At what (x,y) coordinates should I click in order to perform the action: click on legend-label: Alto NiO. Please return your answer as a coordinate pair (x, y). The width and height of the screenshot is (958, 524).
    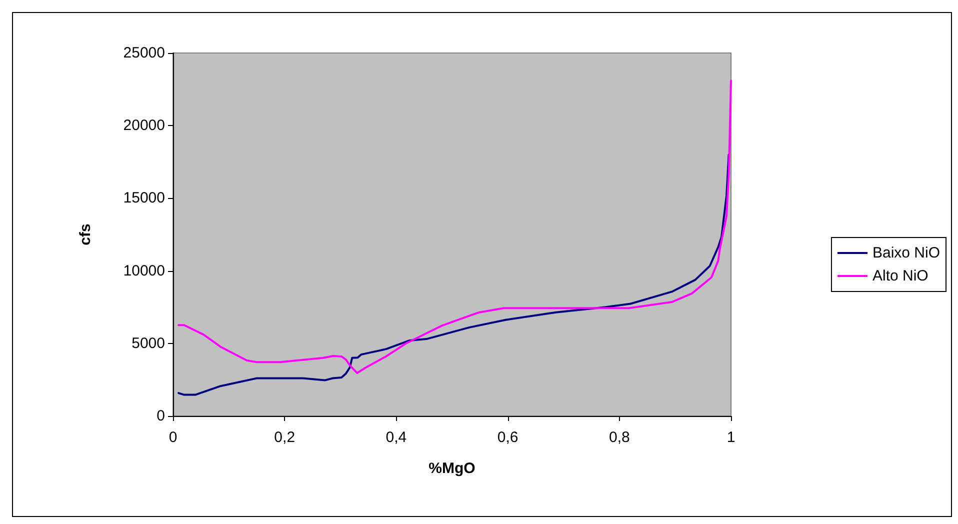
    Looking at the image, I should click on (900, 276).